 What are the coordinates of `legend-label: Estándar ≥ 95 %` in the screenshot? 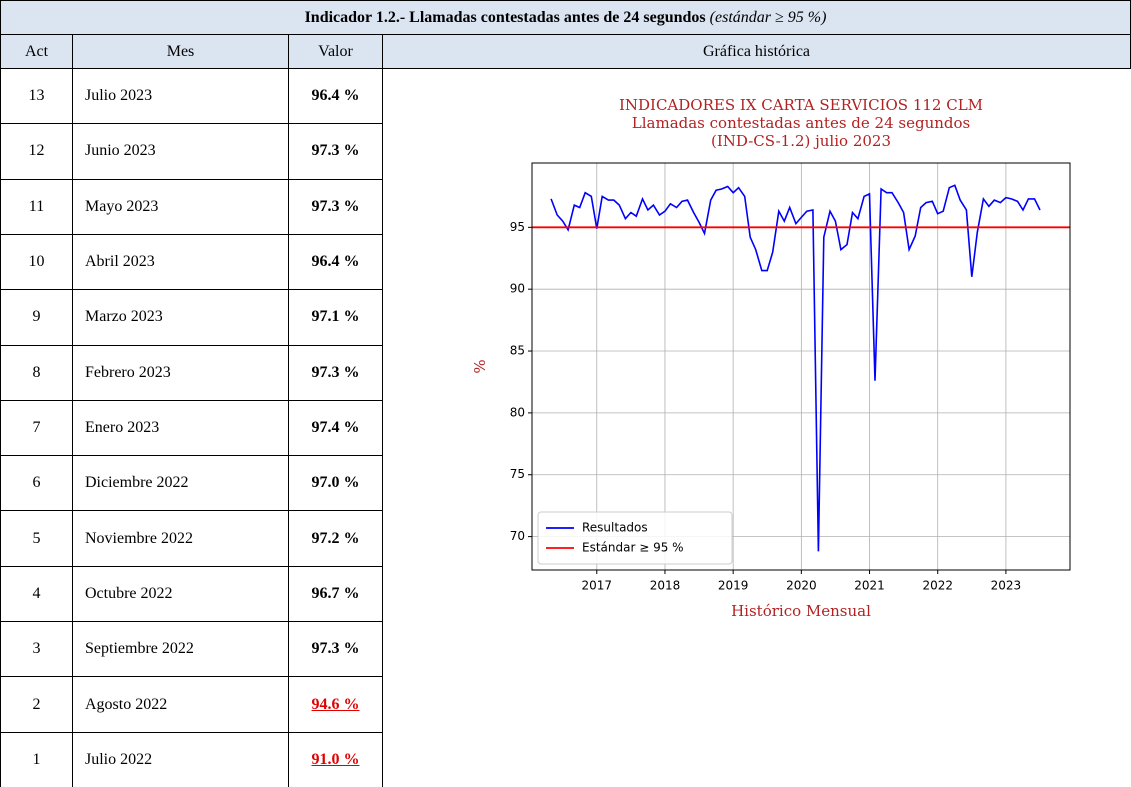 It's located at (633, 548).